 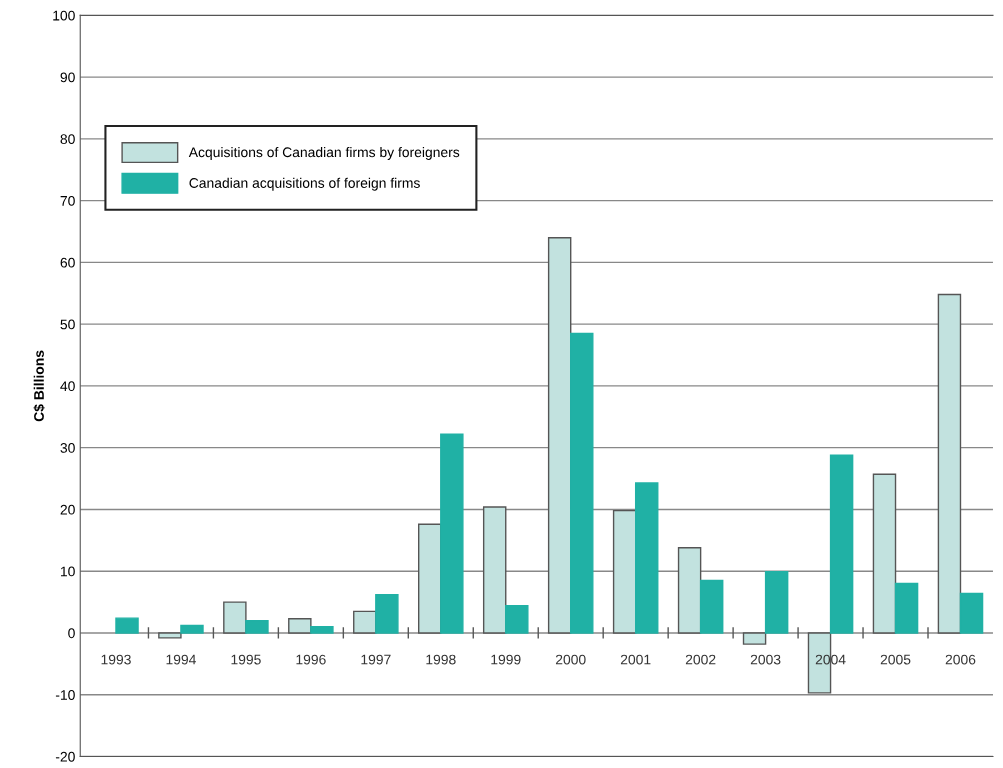 What do you see at coordinates (311, 659) in the screenshot?
I see `x-tick-label: 1996` at bounding box center [311, 659].